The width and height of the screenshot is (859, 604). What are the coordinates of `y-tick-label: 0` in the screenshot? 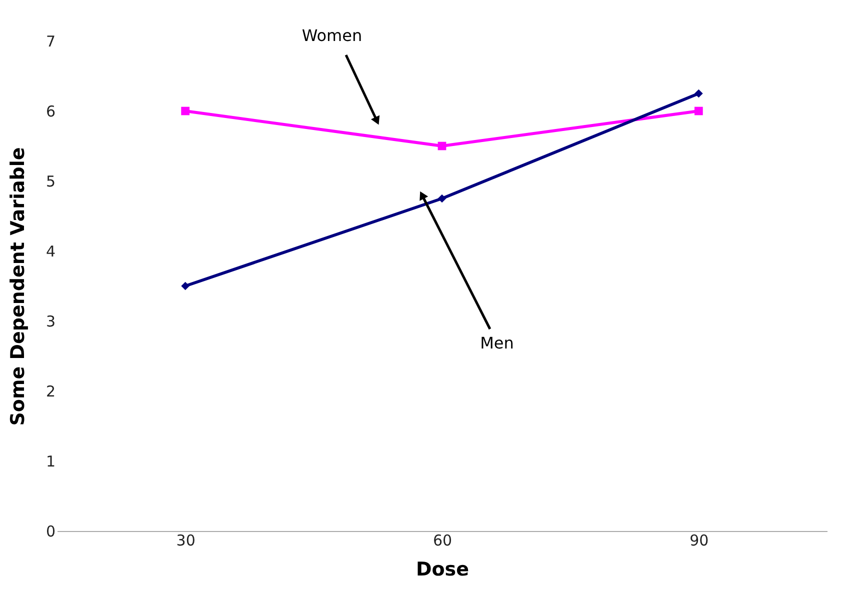 It's located at (51, 531).